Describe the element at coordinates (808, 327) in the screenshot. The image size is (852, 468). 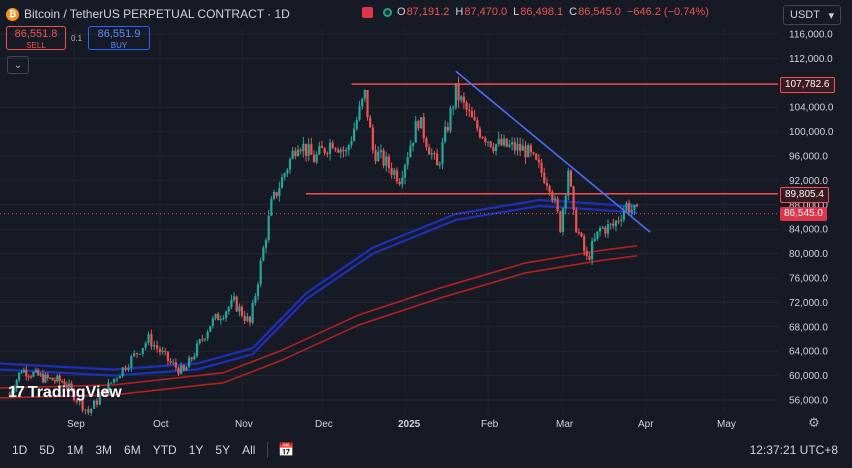
I see `price-axis-label: 68,000.0` at that location.